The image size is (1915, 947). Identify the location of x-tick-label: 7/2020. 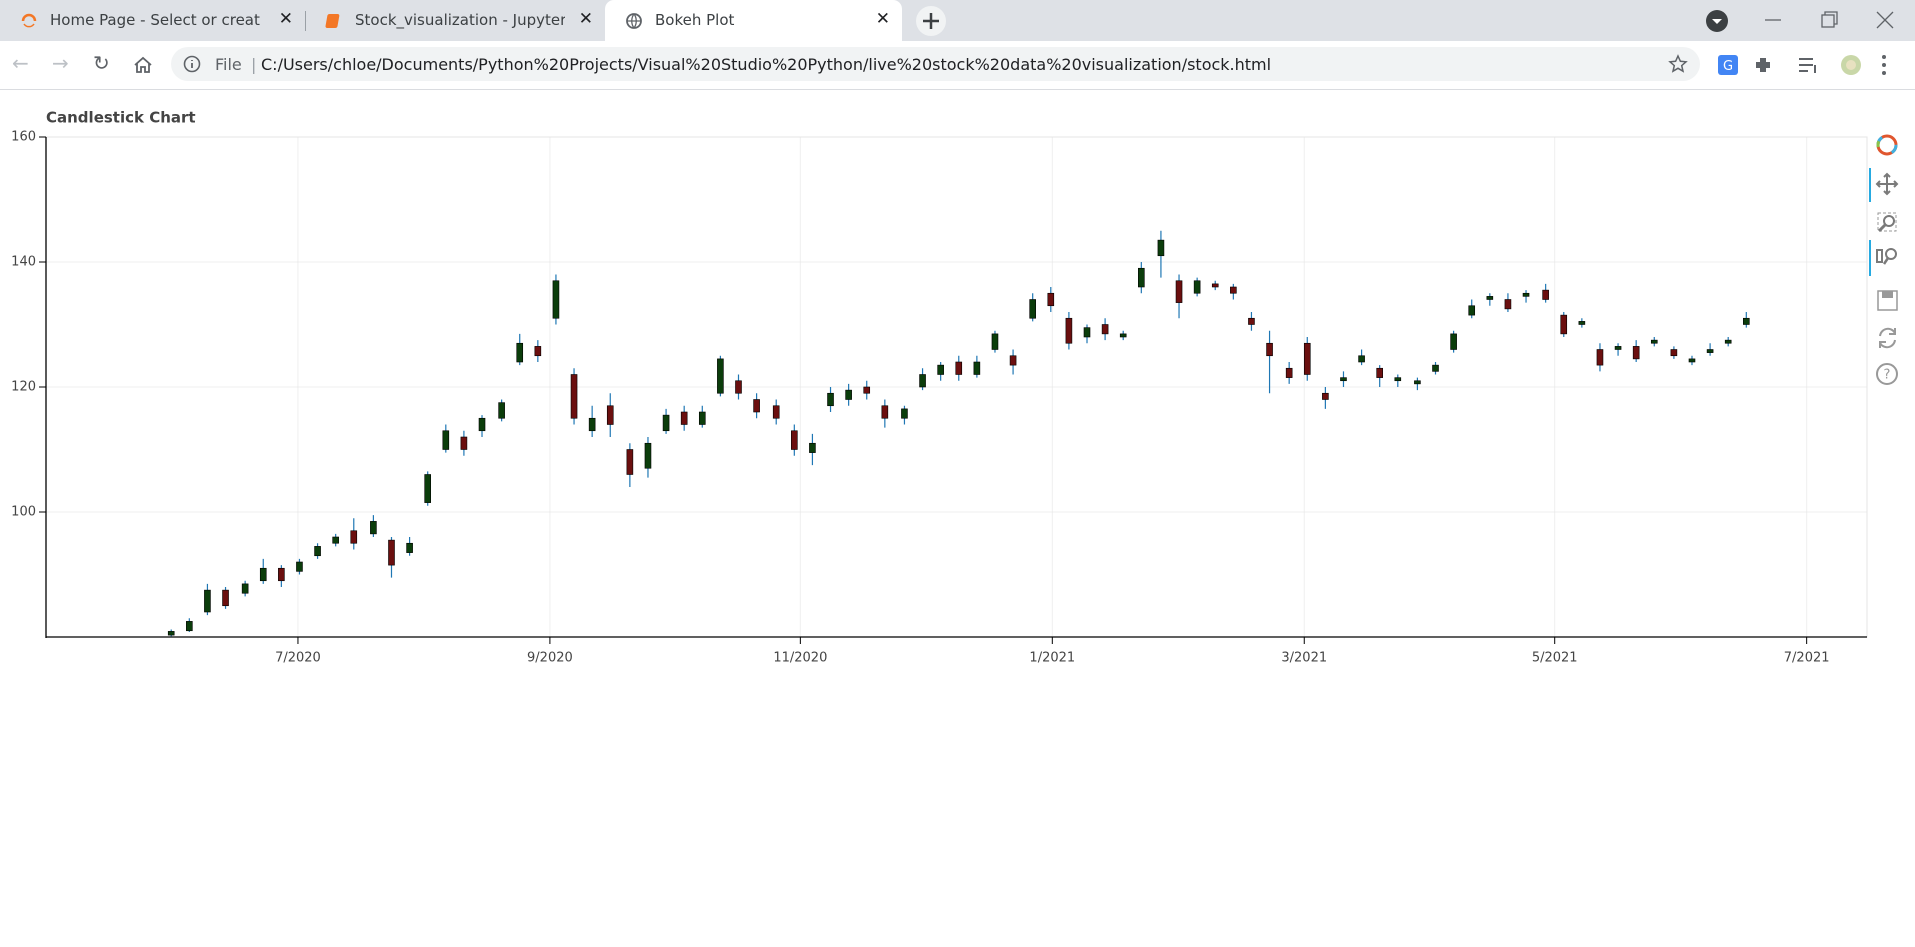
(298, 658).